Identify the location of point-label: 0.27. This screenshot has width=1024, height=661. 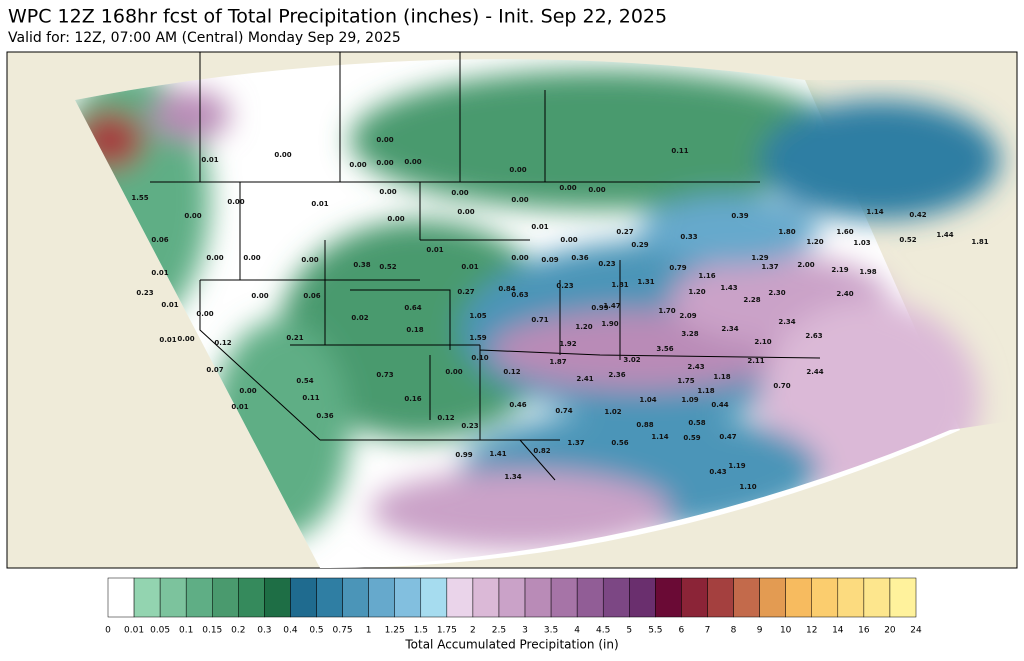
(624, 232).